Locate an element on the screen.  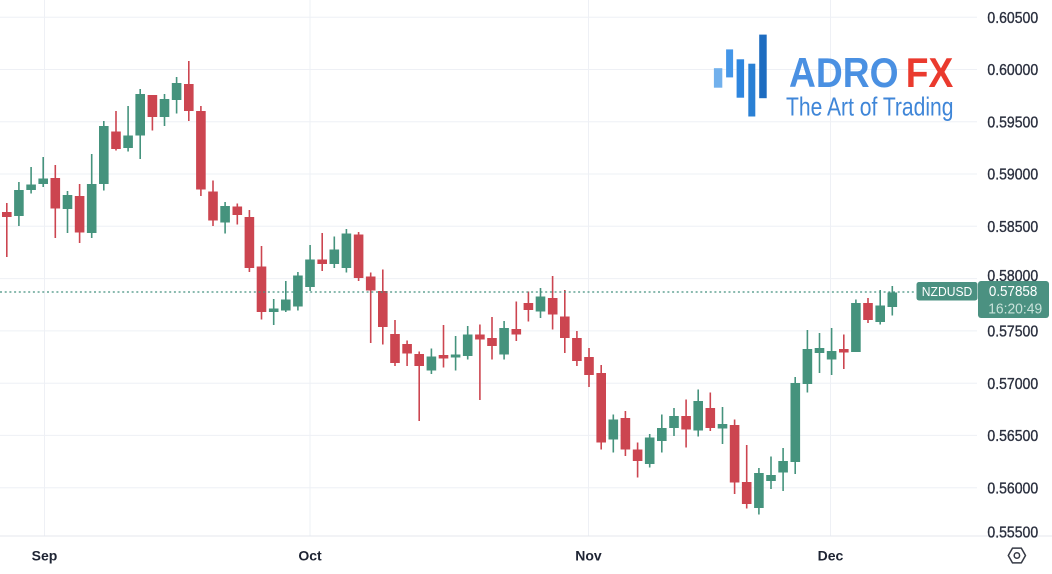
svg-text: 0.59500 is located at coordinates (1012, 122).